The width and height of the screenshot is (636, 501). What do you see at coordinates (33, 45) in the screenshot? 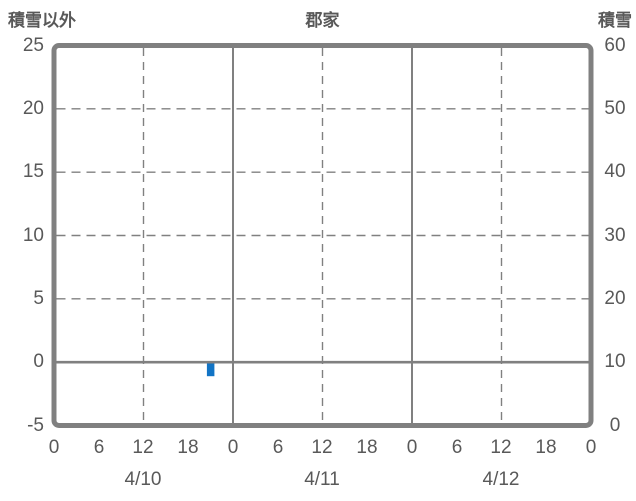
I see `left-axis-tick: 25` at bounding box center [33, 45].